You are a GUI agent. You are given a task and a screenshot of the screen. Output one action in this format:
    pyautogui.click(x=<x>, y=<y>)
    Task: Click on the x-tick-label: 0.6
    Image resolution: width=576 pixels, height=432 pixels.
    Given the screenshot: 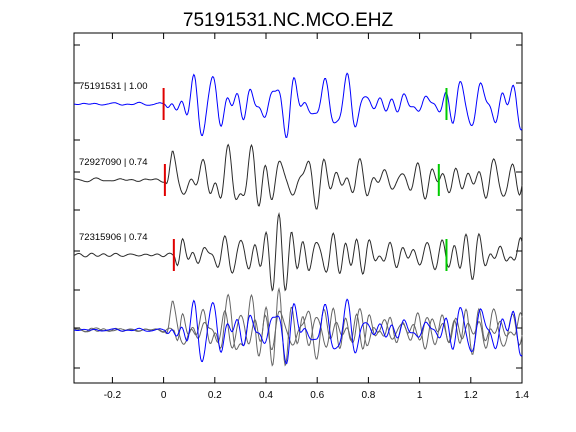 What is the action you would take?
    pyautogui.click(x=317, y=395)
    